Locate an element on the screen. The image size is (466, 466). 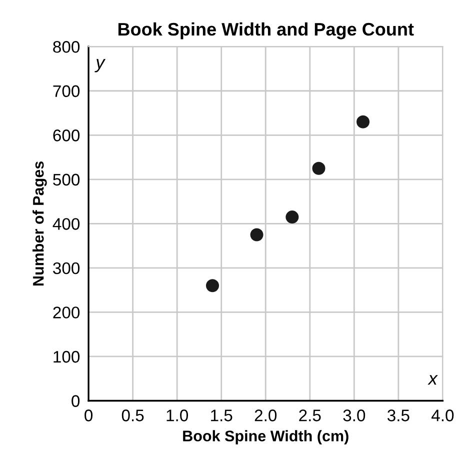
y-axis-title: Number of Pages is located at coordinates (39, 223).